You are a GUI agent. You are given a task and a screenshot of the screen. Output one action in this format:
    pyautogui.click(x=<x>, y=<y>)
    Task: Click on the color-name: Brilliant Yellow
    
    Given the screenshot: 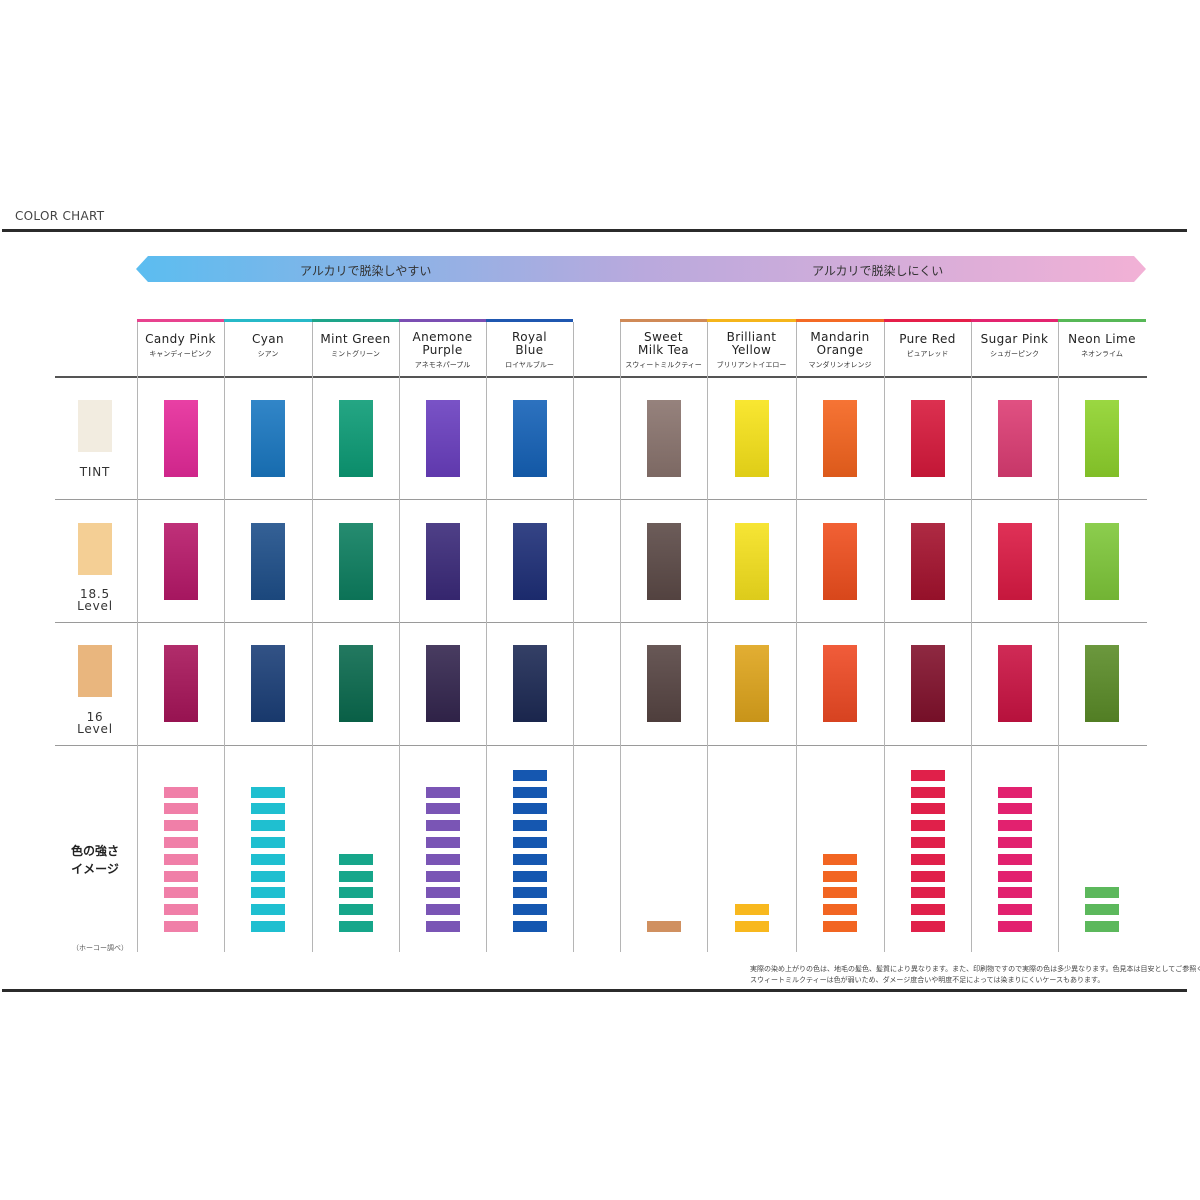 What is the action you would take?
    pyautogui.click(x=751, y=343)
    